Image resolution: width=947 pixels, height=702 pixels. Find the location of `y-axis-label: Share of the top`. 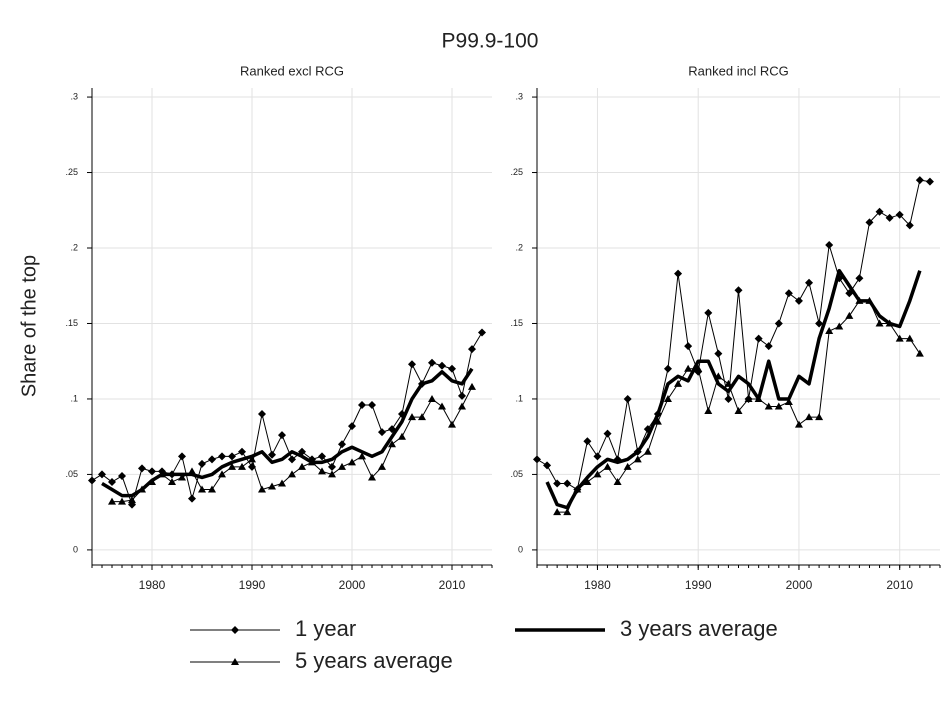

y-axis-label: Share of the top is located at coordinates (29, 326).